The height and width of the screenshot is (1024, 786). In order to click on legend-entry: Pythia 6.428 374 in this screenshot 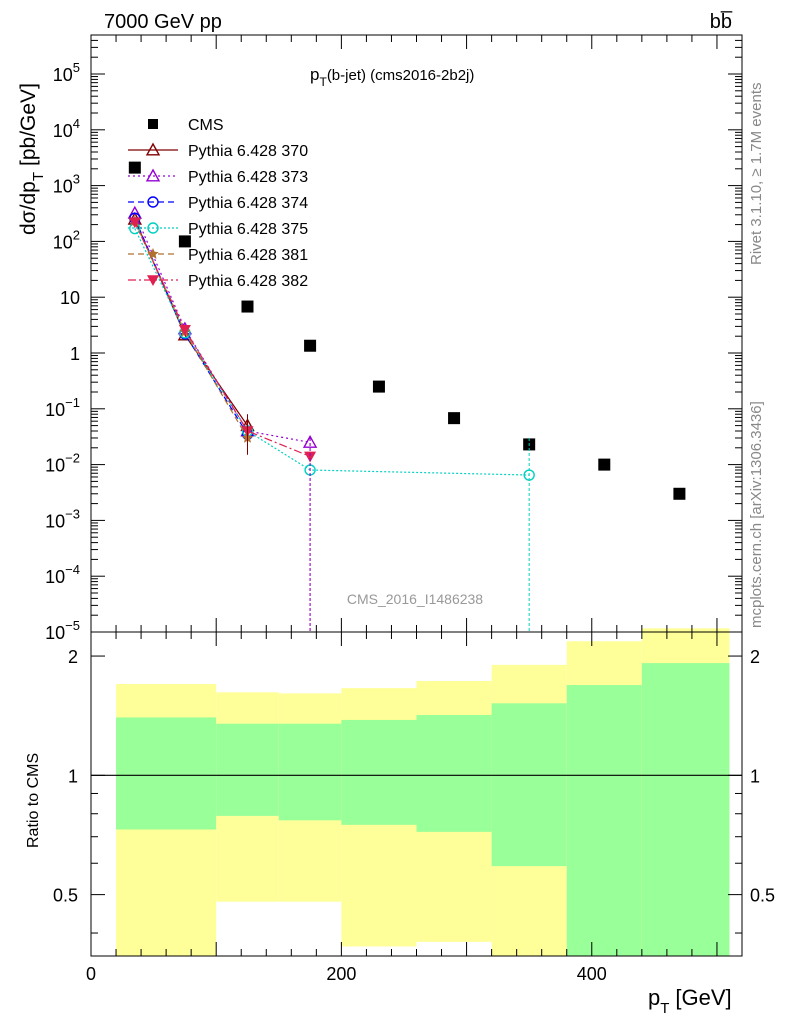, I will do `click(218, 203)`.